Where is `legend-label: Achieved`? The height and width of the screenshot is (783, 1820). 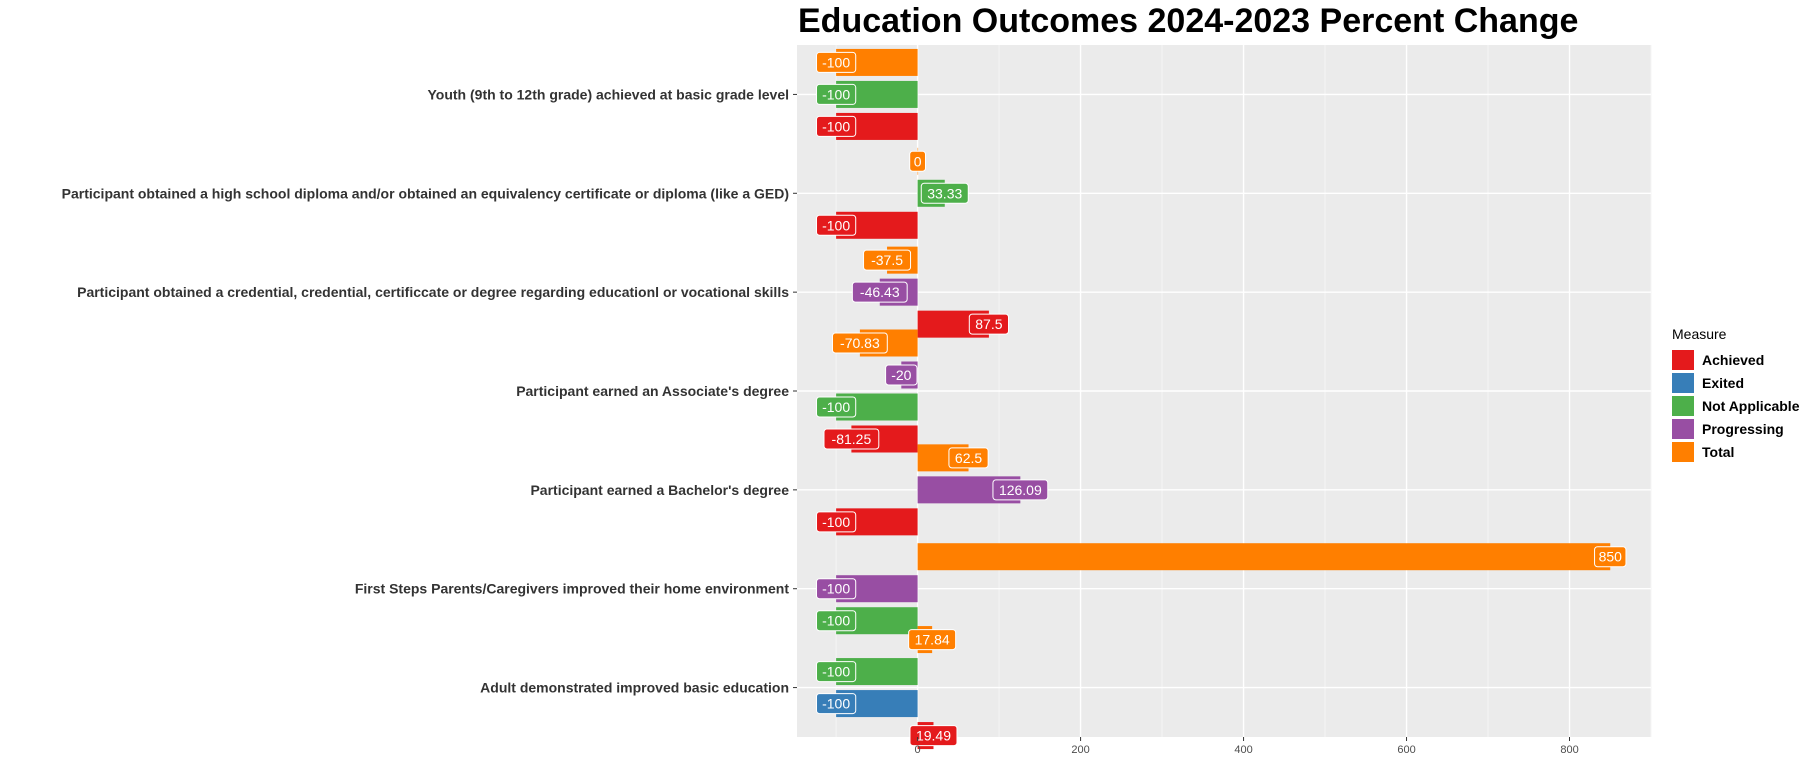 legend-label: Achieved is located at coordinates (1733, 359).